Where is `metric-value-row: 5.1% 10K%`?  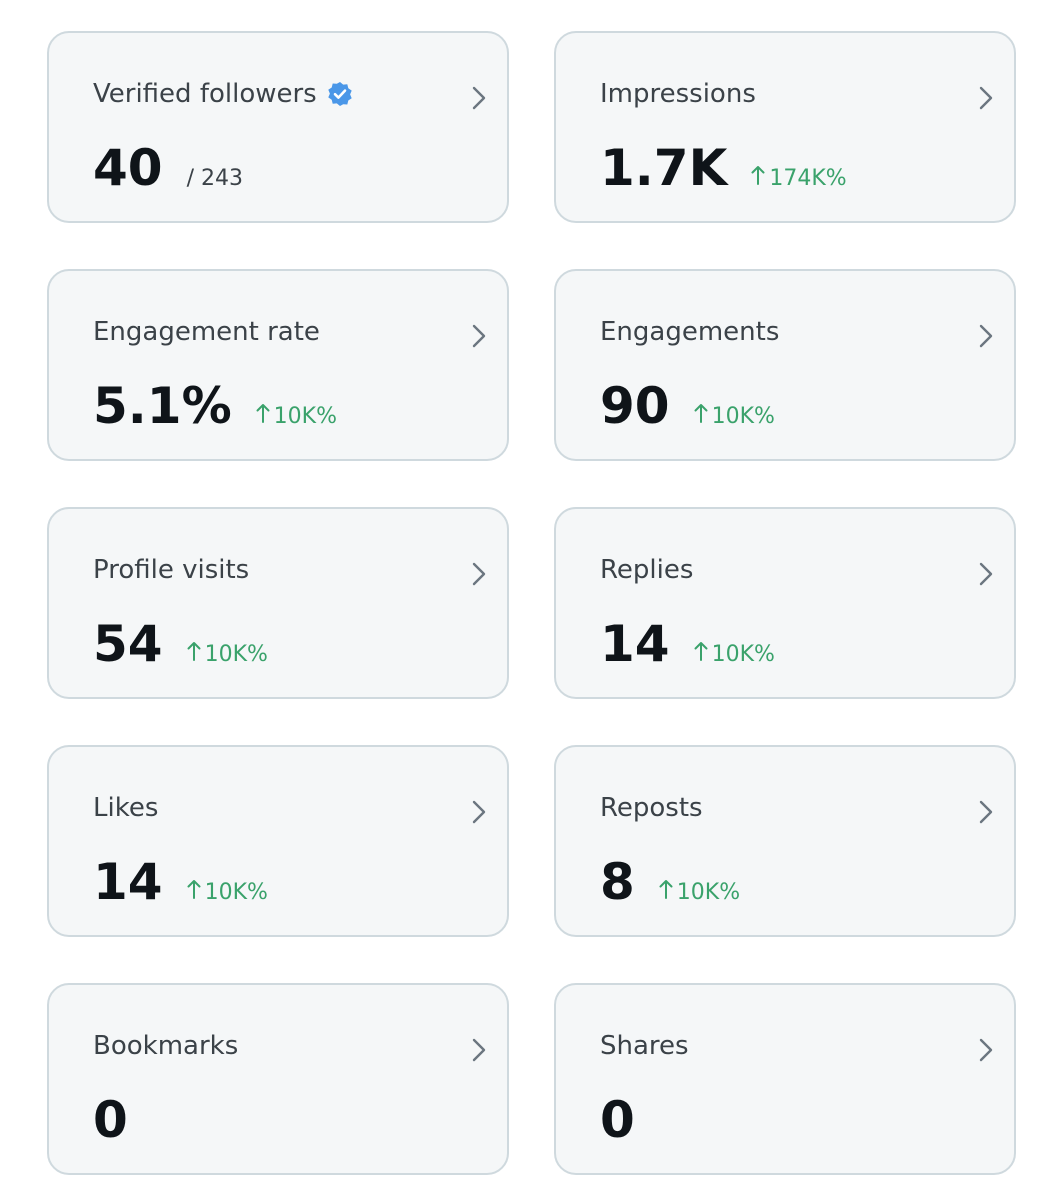
metric-value-row: 5.1% 10K% is located at coordinates (215, 406).